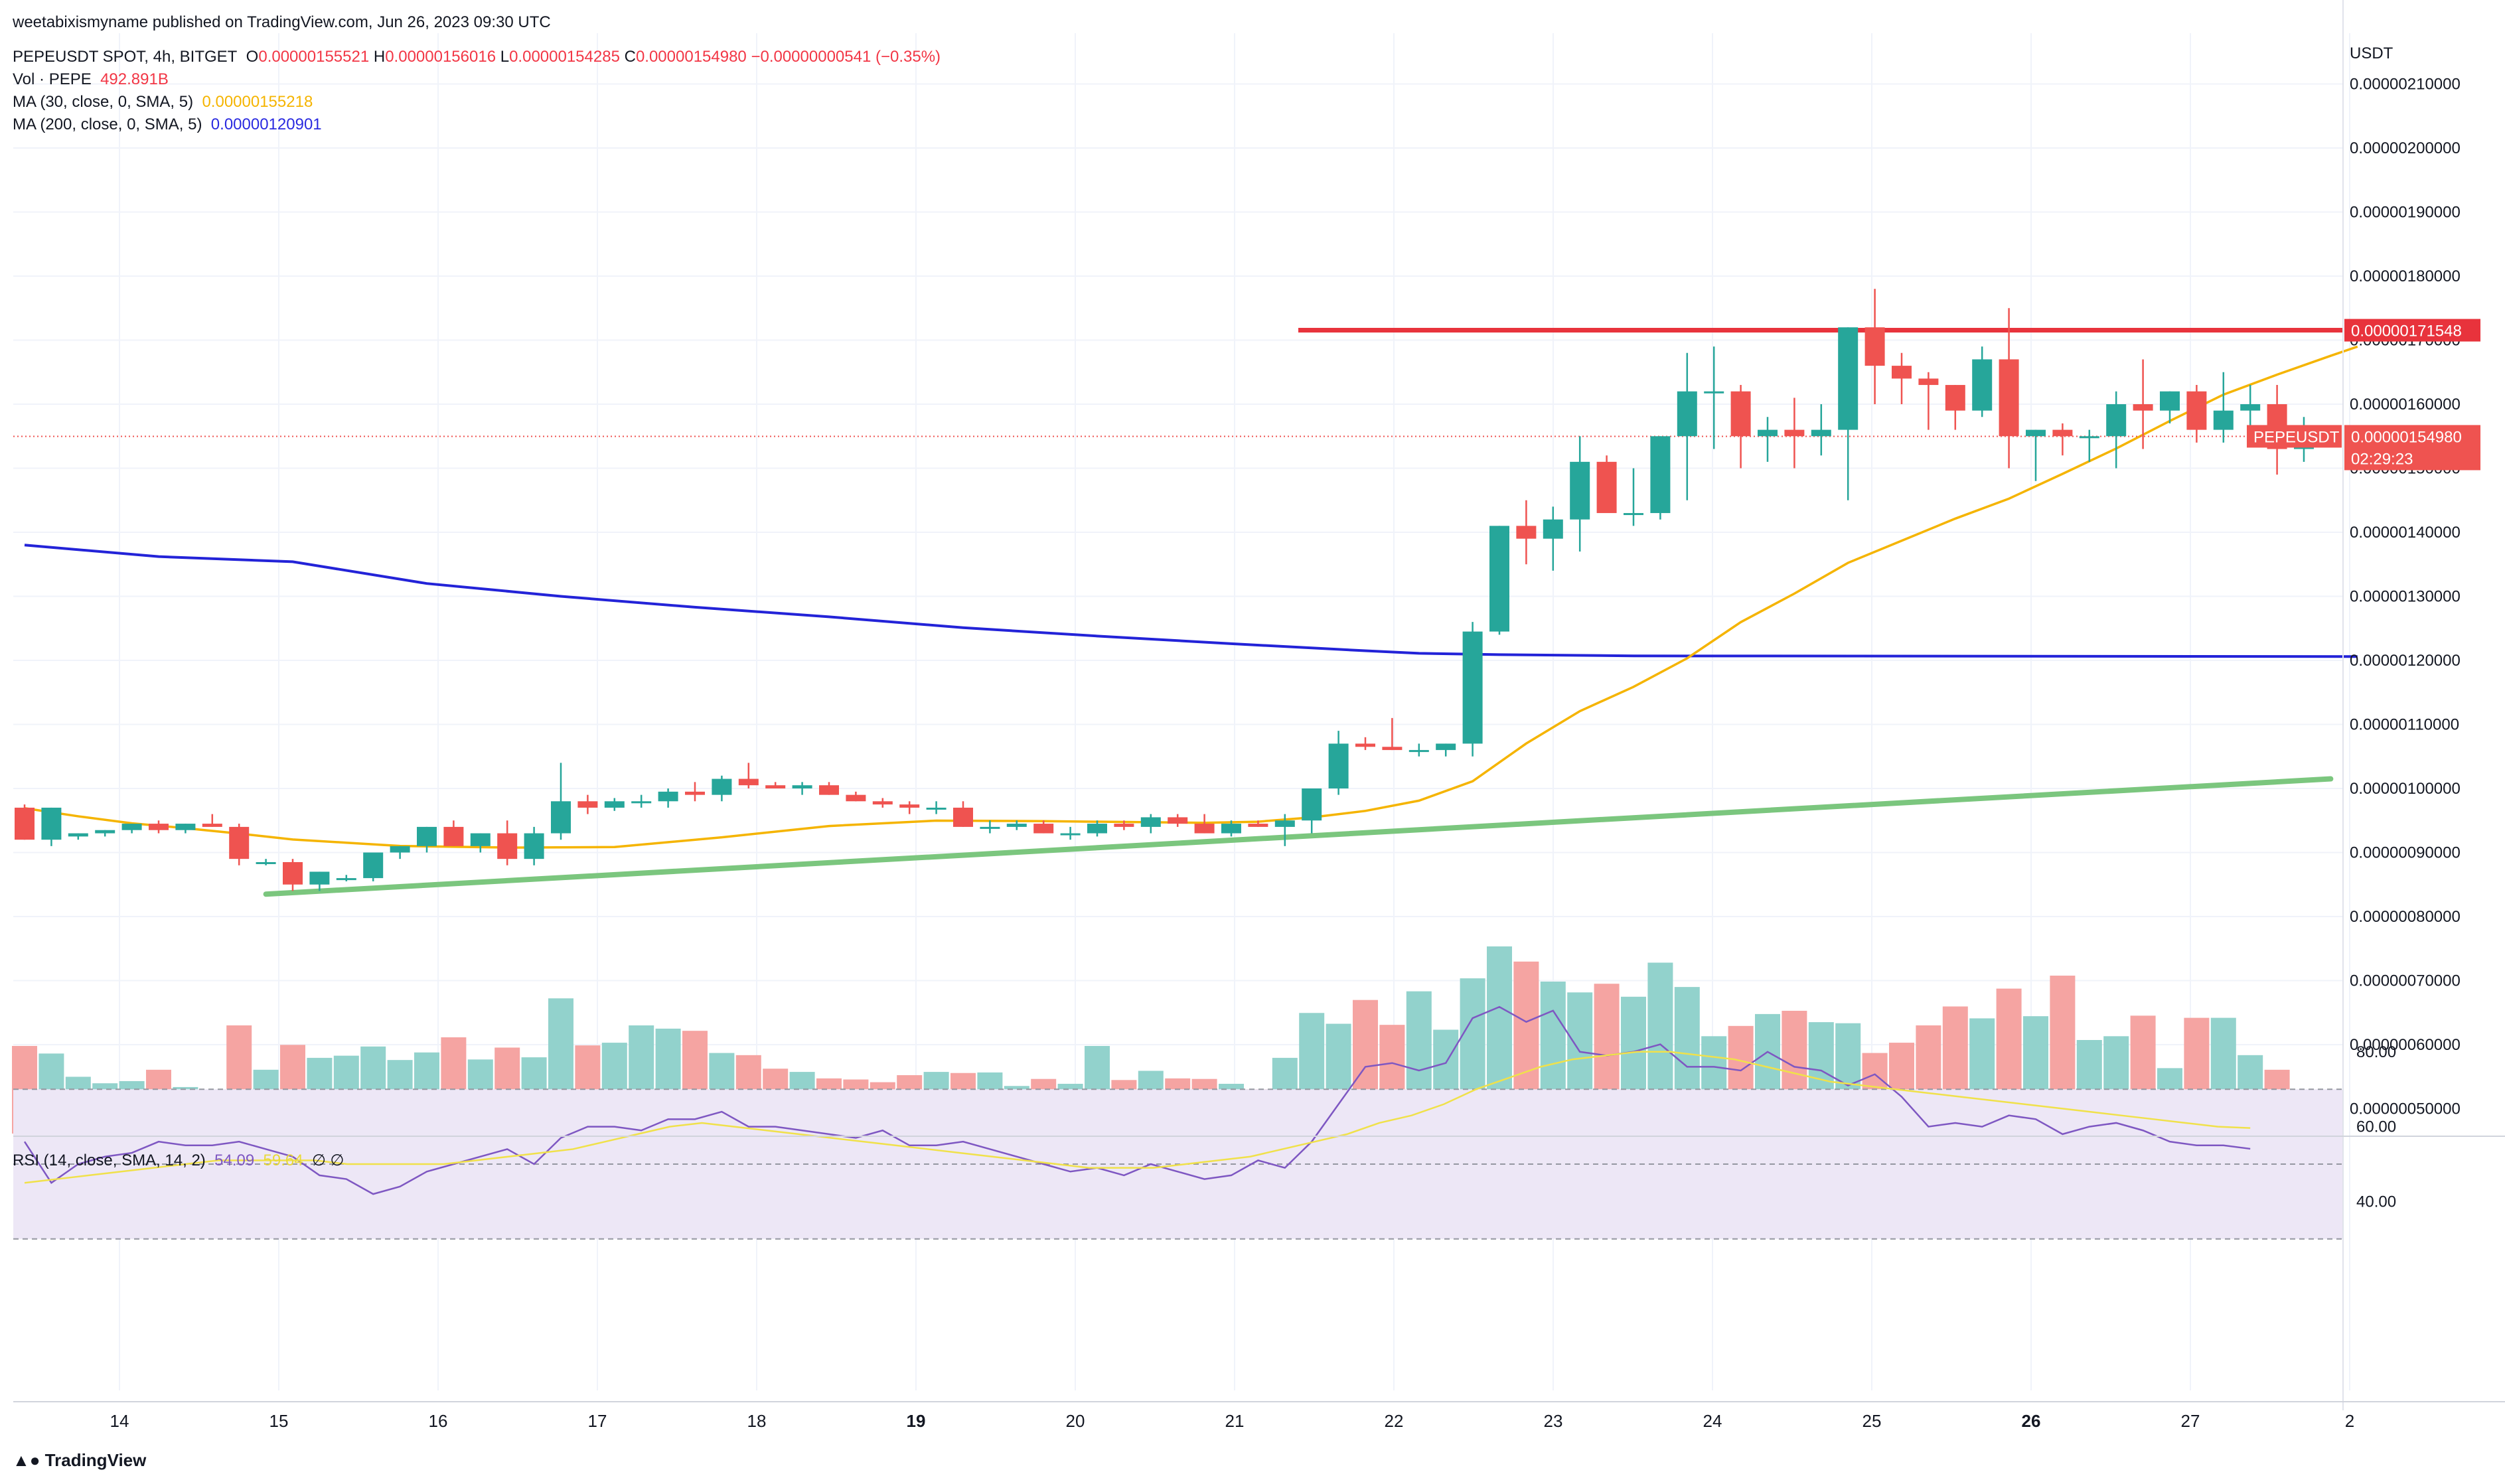 The height and width of the screenshot is (1484, 2505). What do you see at coordinates (1235, 1421) in the screenshot?
I see `time-tick-label: 21` at bounding box center [1235, 1421].